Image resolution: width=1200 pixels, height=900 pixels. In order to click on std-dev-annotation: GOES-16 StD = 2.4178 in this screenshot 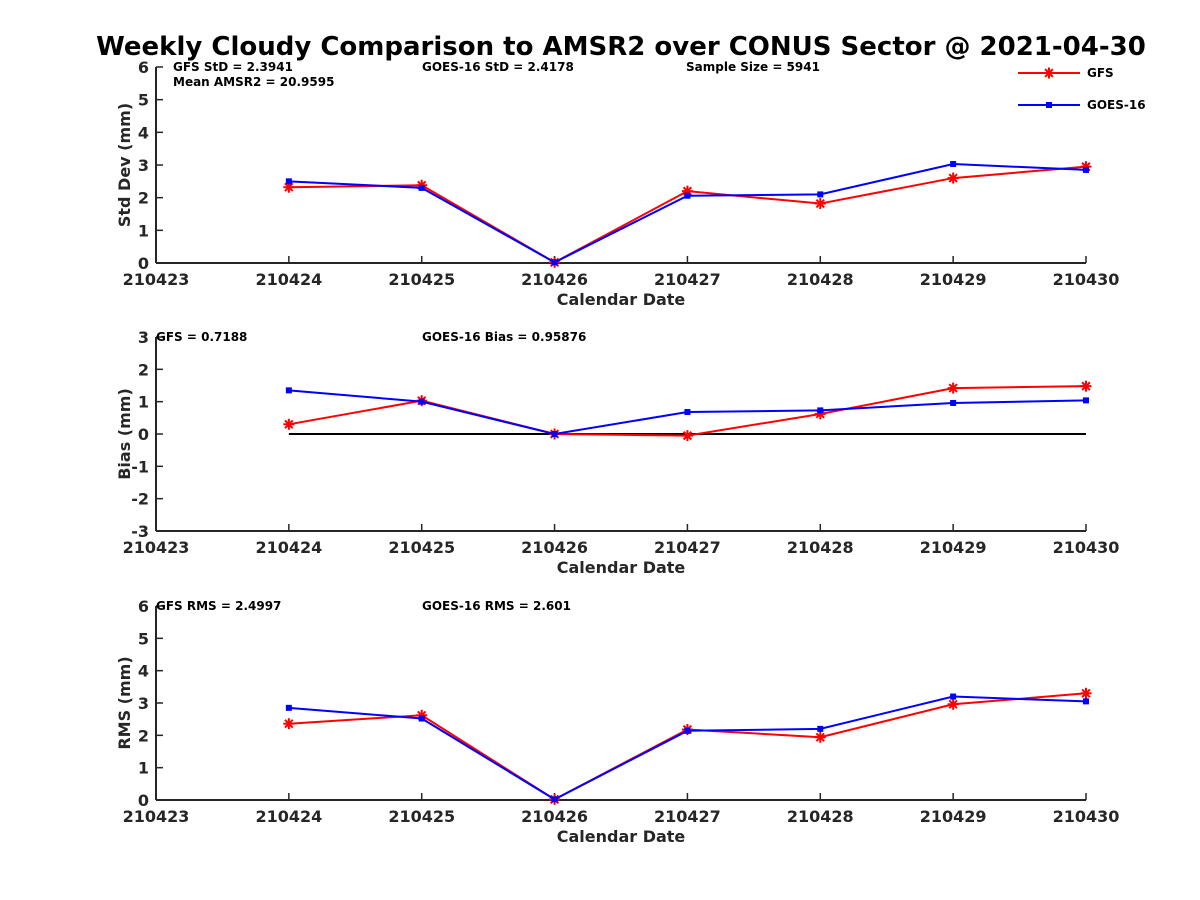, I will do `click(498, 67)`.